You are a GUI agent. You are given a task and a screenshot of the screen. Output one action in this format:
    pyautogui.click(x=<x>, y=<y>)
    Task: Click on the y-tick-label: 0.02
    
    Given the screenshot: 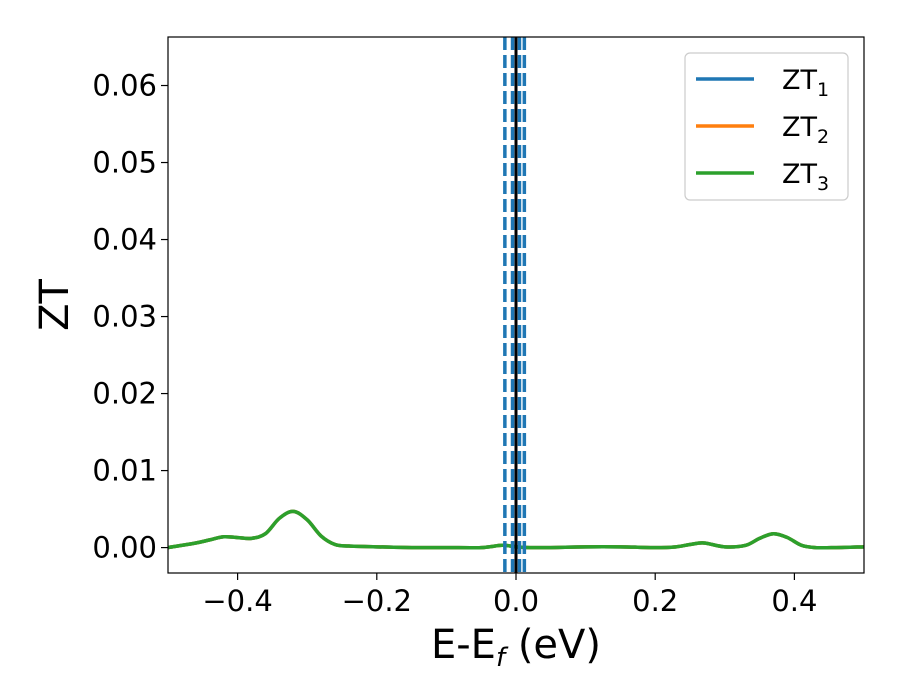 What is the action you would take?
    pyautogui.click(x=124, y=394)
    